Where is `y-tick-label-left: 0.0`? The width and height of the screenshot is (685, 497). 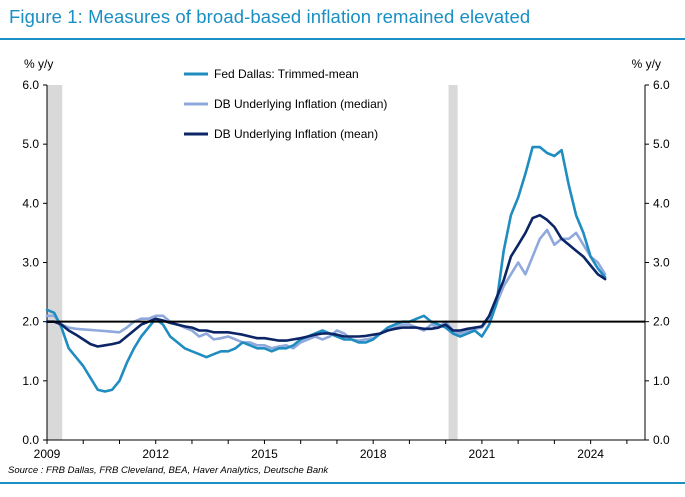
y-tick-label-left: 0.0 is located at coordinates (30, 440).